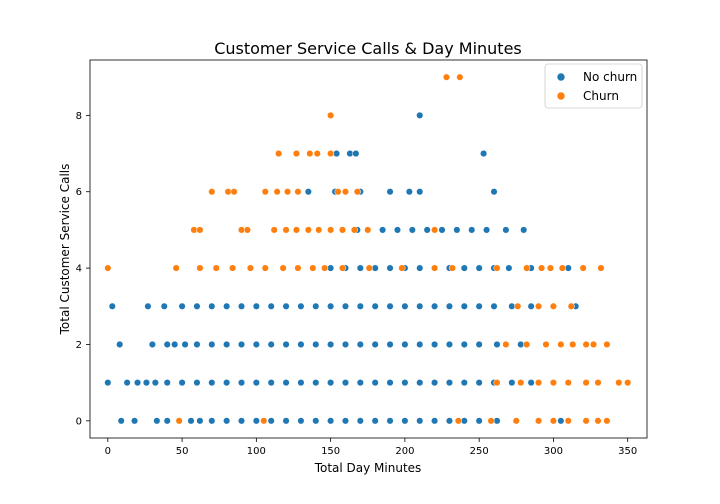 Image resolution: width=720 pixels, height=504 pixels. I want to click on chart-title: Customer Service Calls & Day Minutes, so click(368, 48).